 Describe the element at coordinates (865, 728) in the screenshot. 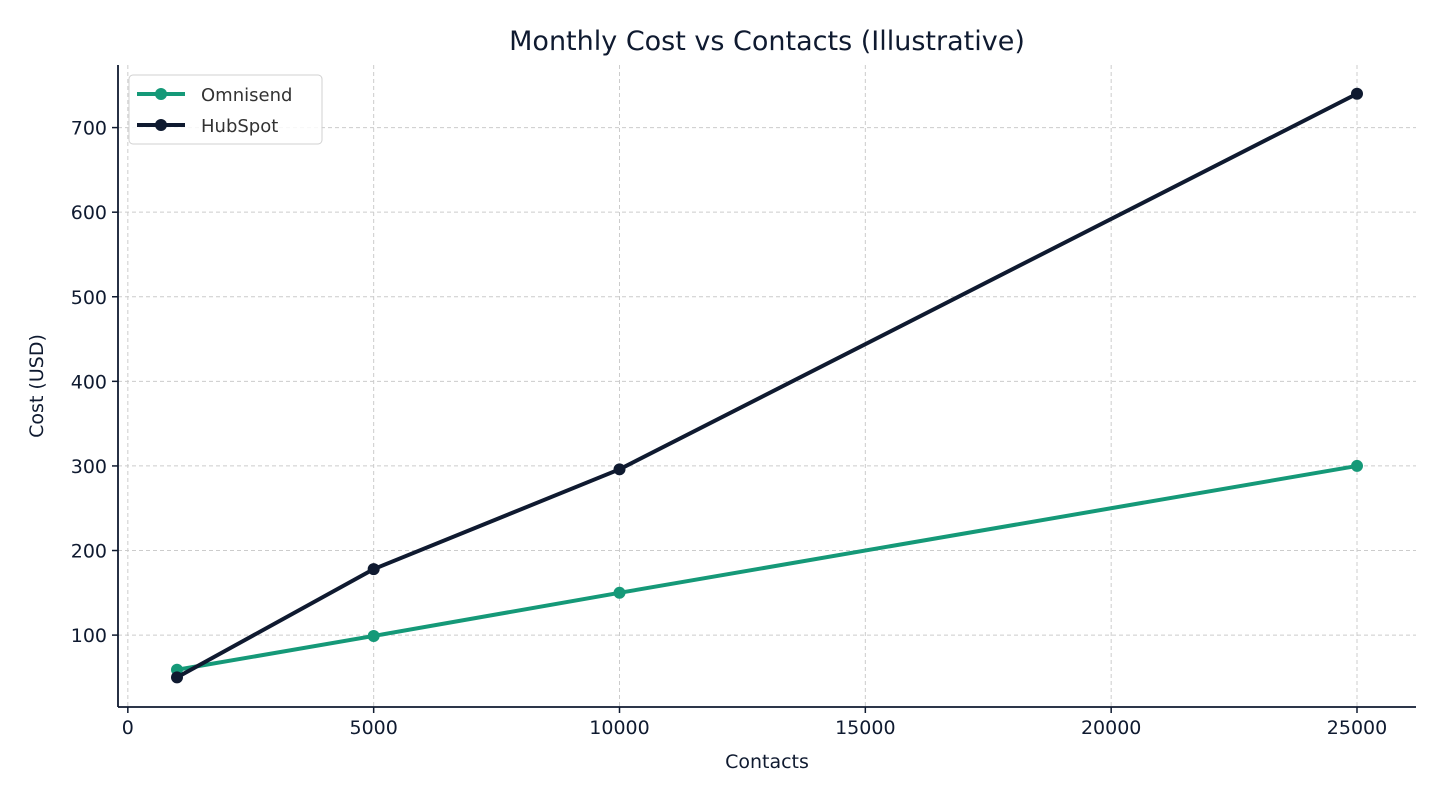

I see `x-tick-label: 15000` at that location.